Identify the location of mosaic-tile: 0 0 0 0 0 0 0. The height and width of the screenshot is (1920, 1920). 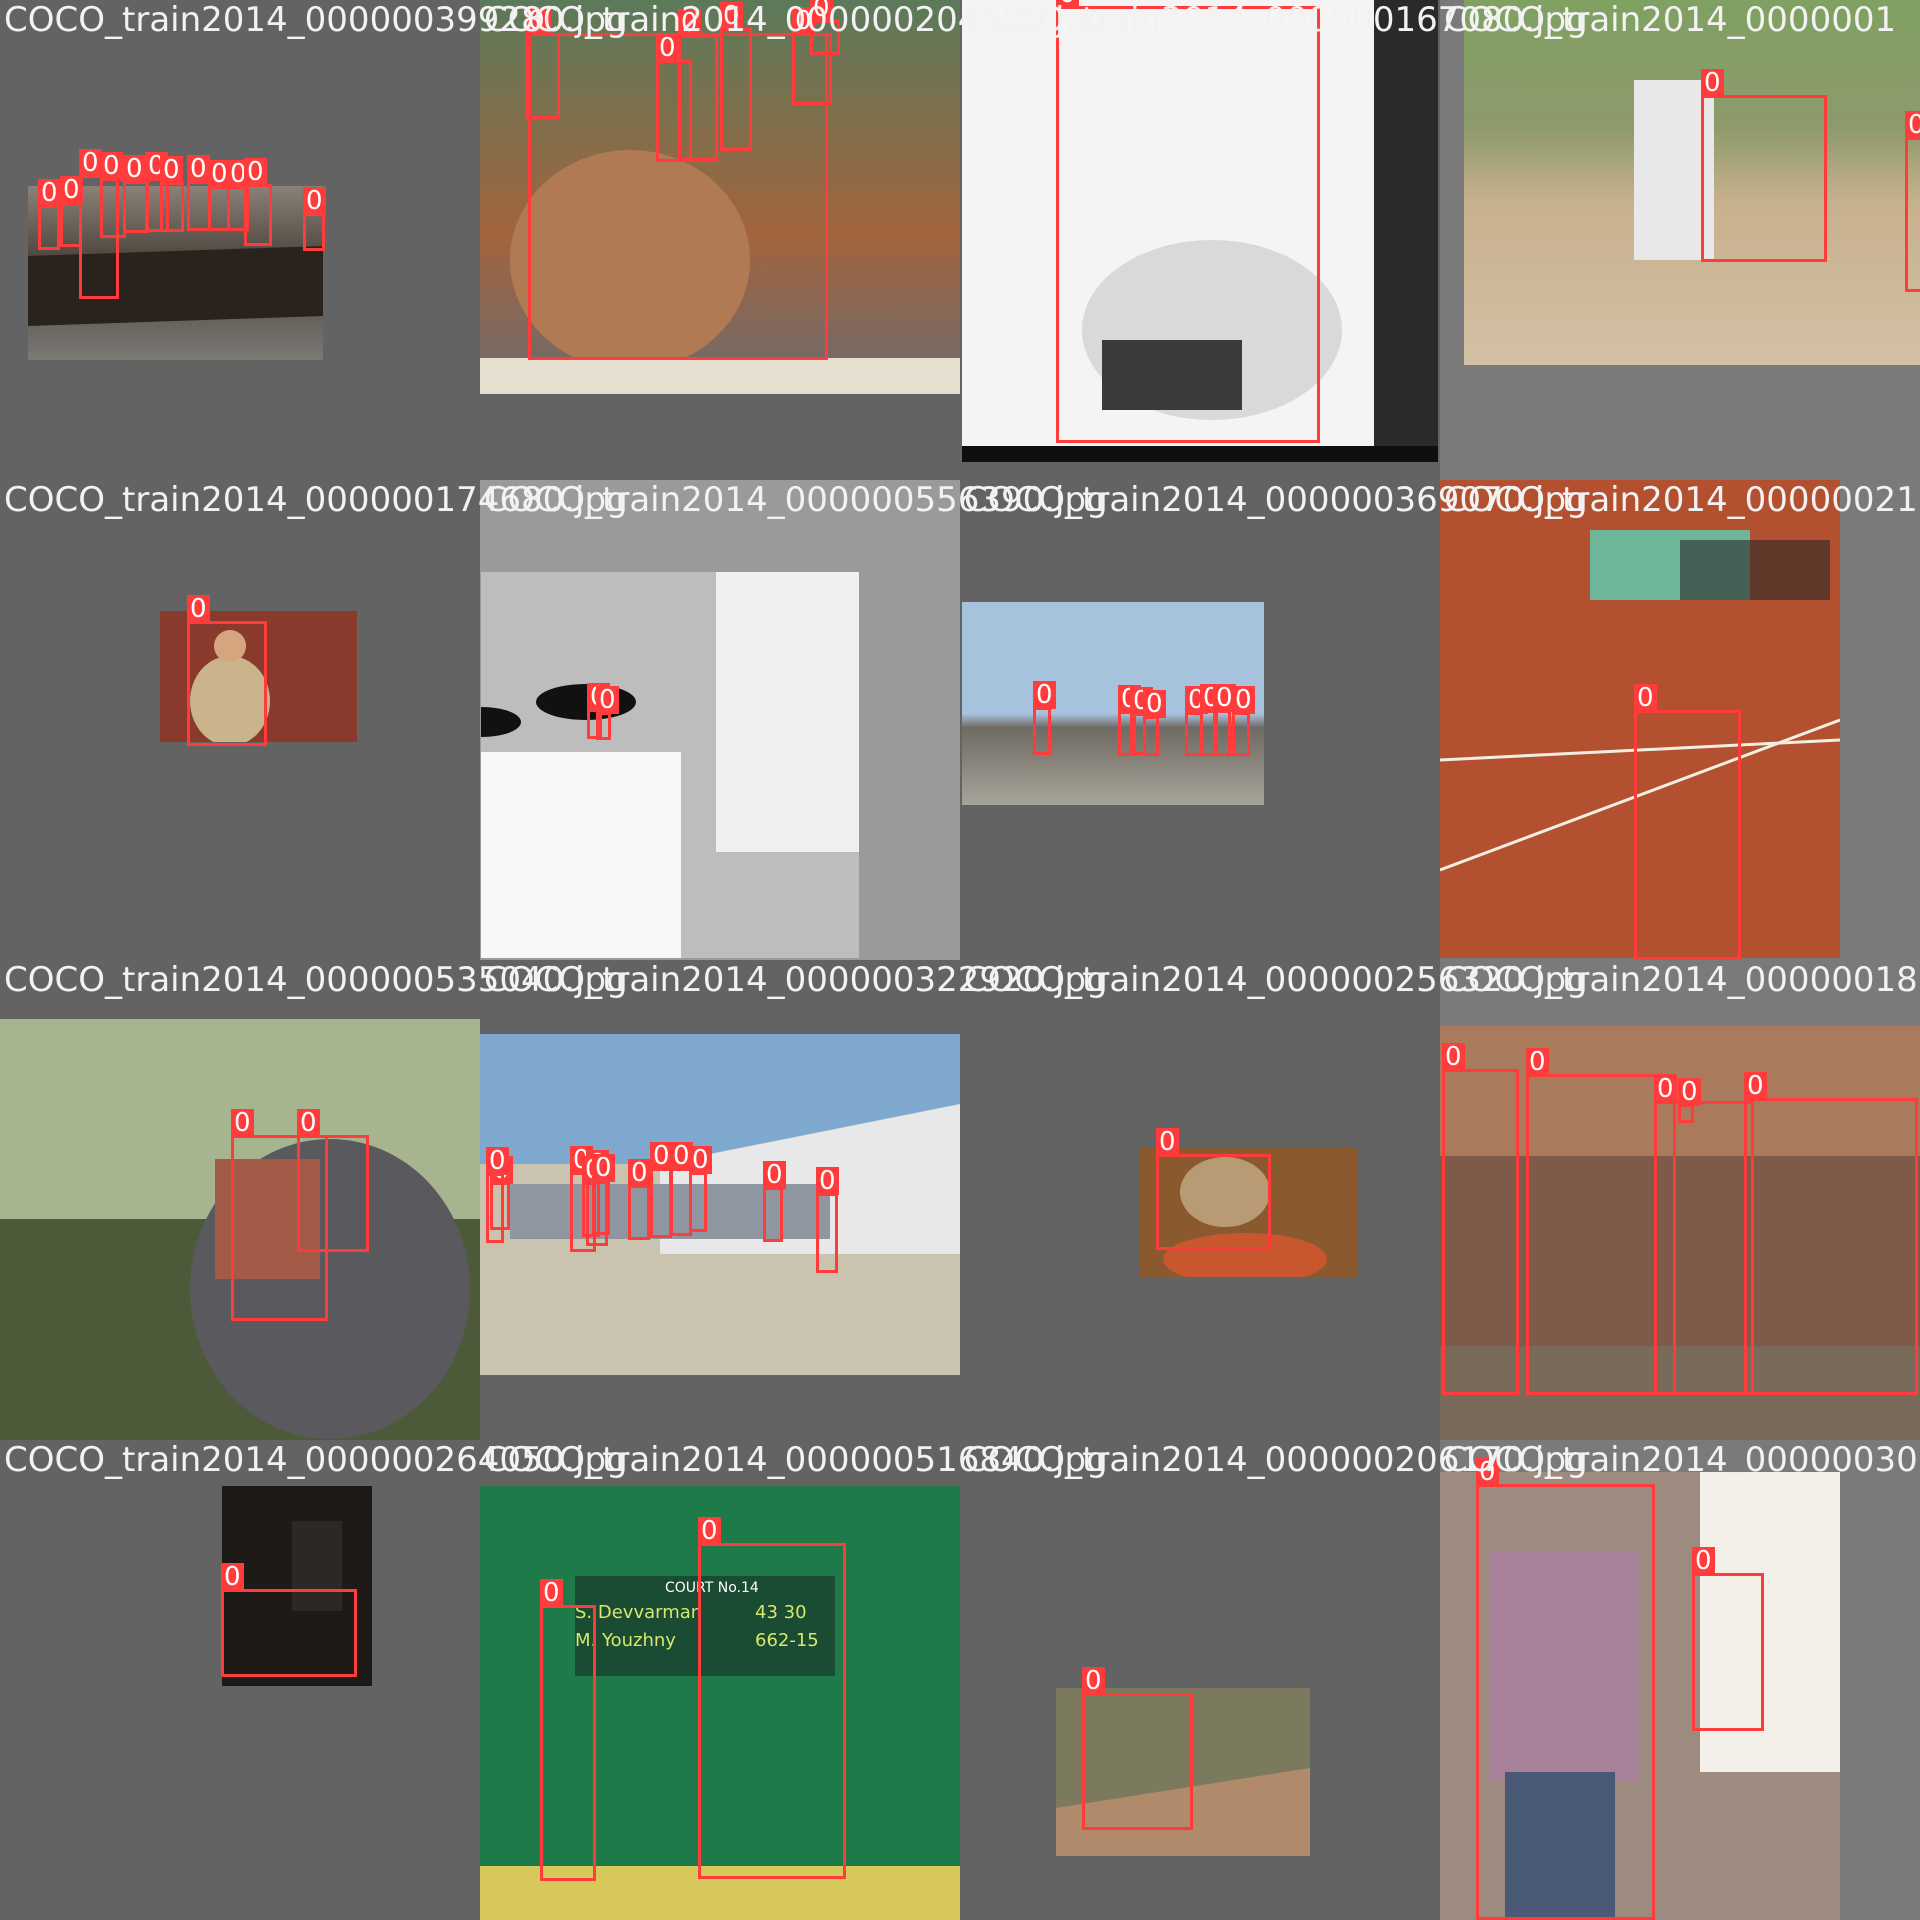
(720, 240).